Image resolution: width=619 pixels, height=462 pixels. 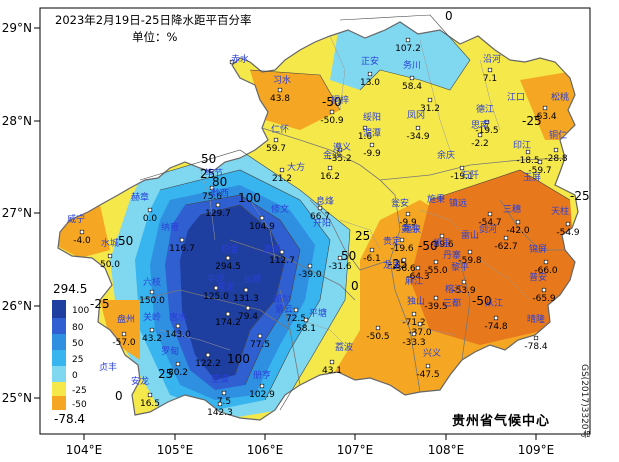 What do you see at coordinates (70, 289) in the screenshot?
I see `legend-max-label: 294.5` at bounding box center [70, 289].